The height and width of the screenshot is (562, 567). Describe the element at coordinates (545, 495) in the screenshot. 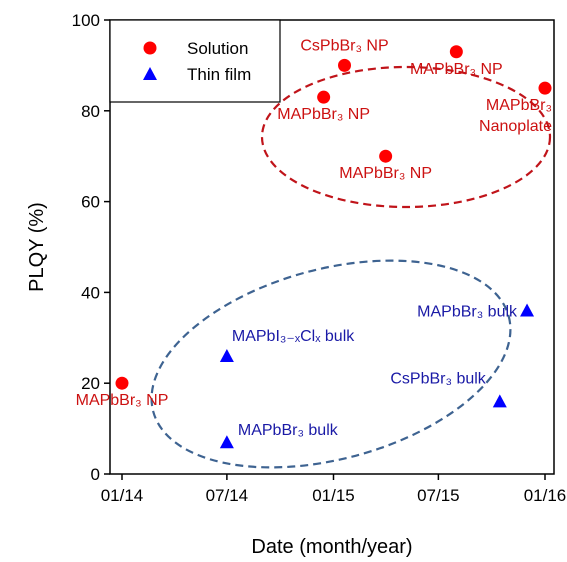

I see `x-tick-label: 01/16` at that location.